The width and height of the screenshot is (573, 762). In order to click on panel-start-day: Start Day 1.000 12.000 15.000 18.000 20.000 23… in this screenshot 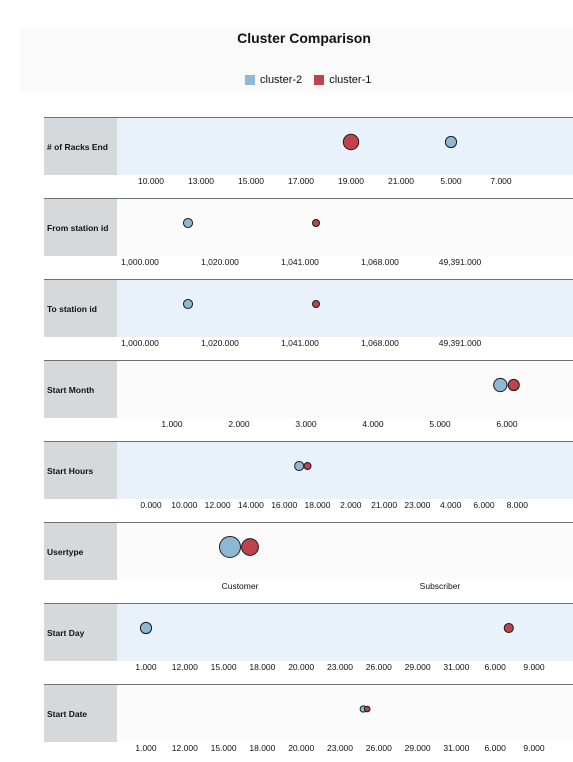, I will do `click(296, 642)`.